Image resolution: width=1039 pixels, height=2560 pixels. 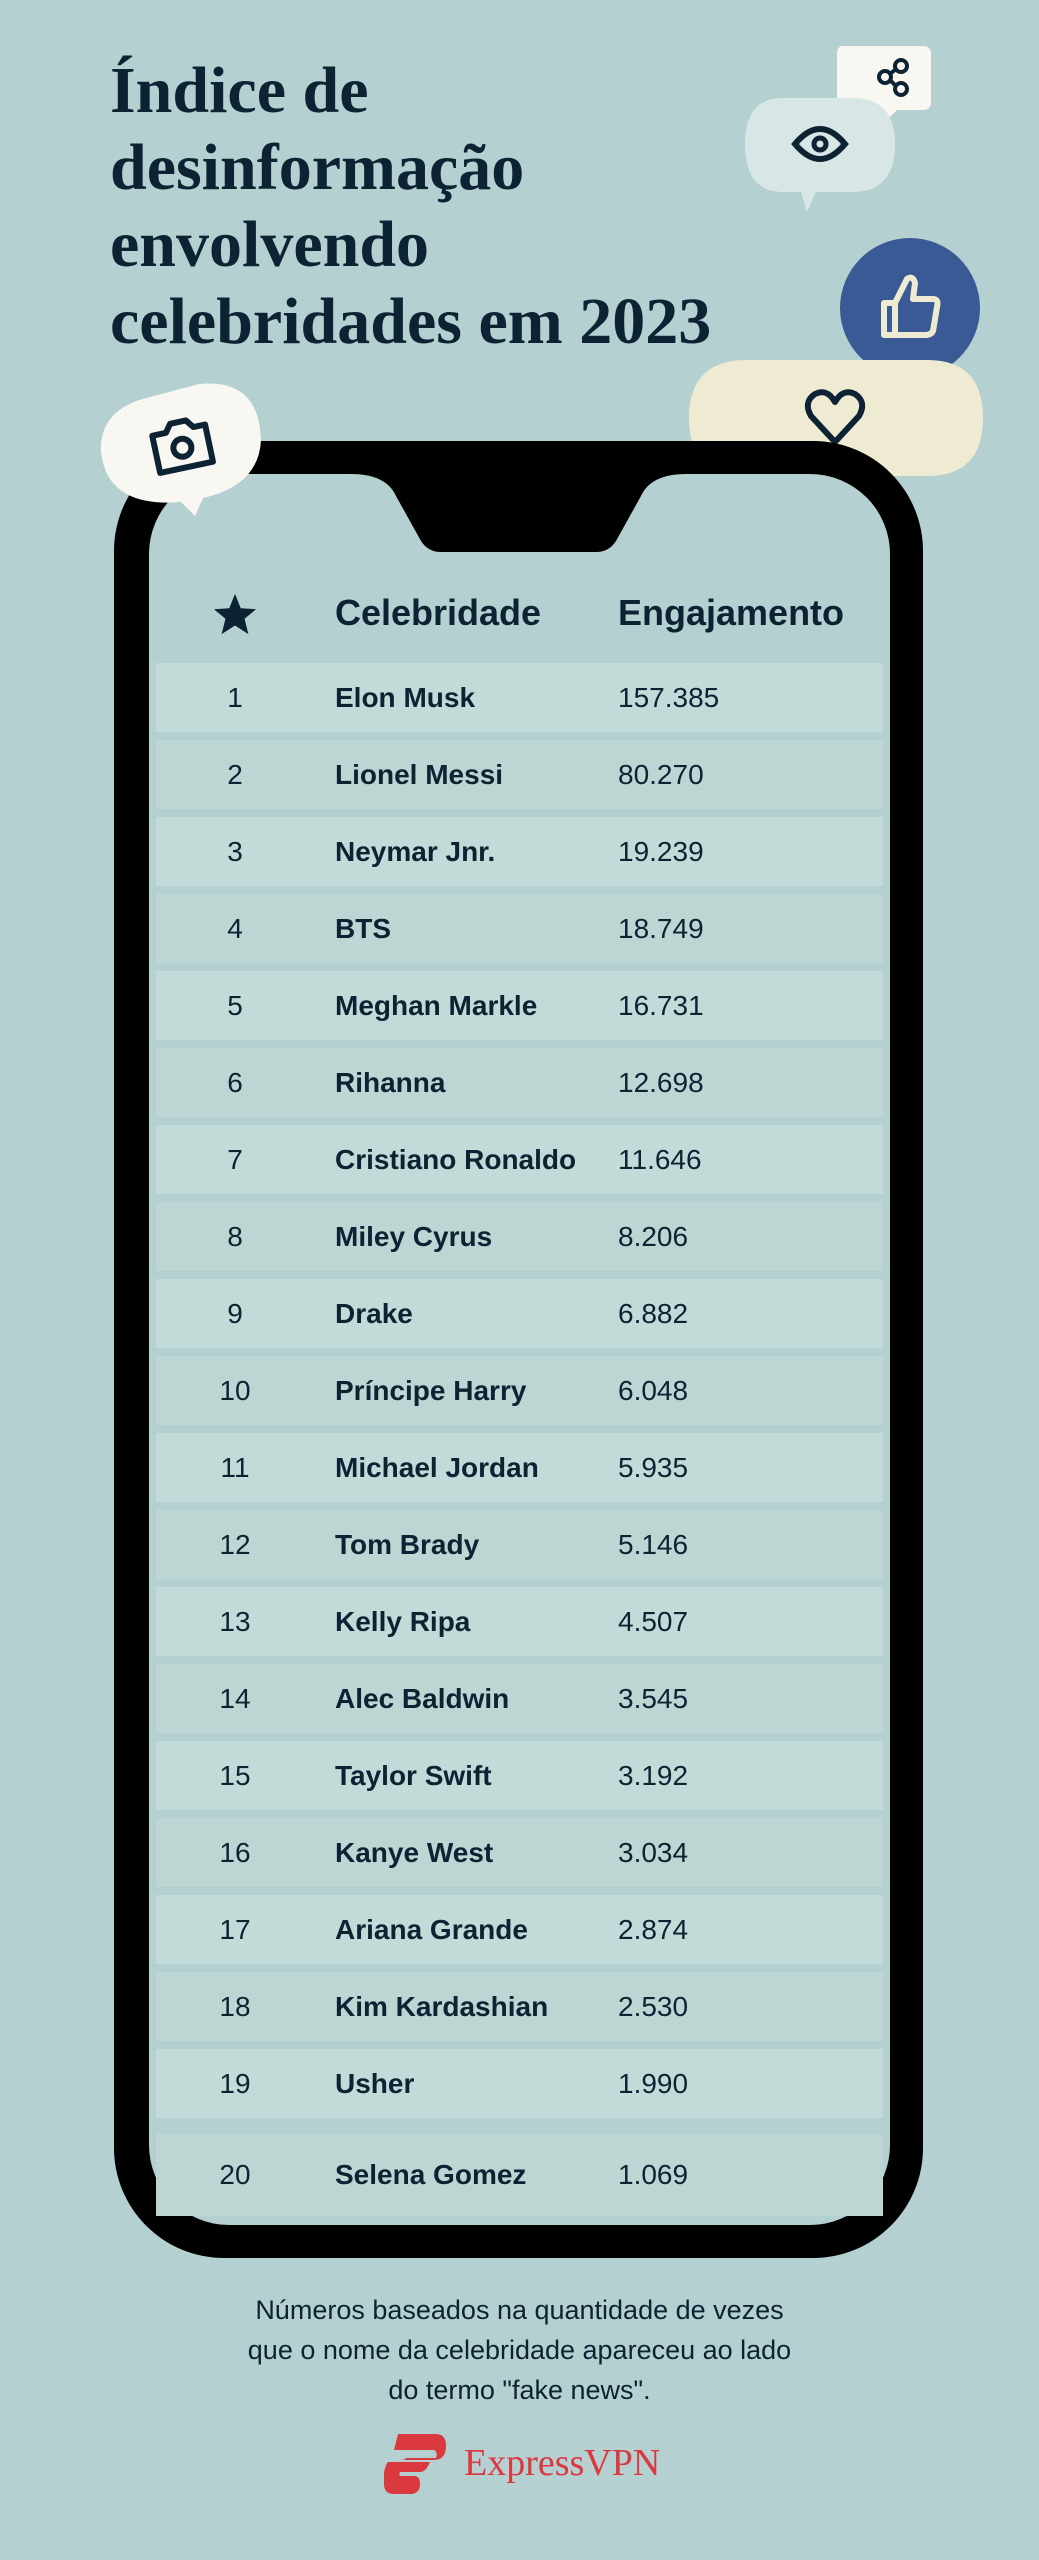 What do you see at coordinates (235, 1390) in the screenshot?
I see `rank-cell: 10` at bounding box center [235, 1390].